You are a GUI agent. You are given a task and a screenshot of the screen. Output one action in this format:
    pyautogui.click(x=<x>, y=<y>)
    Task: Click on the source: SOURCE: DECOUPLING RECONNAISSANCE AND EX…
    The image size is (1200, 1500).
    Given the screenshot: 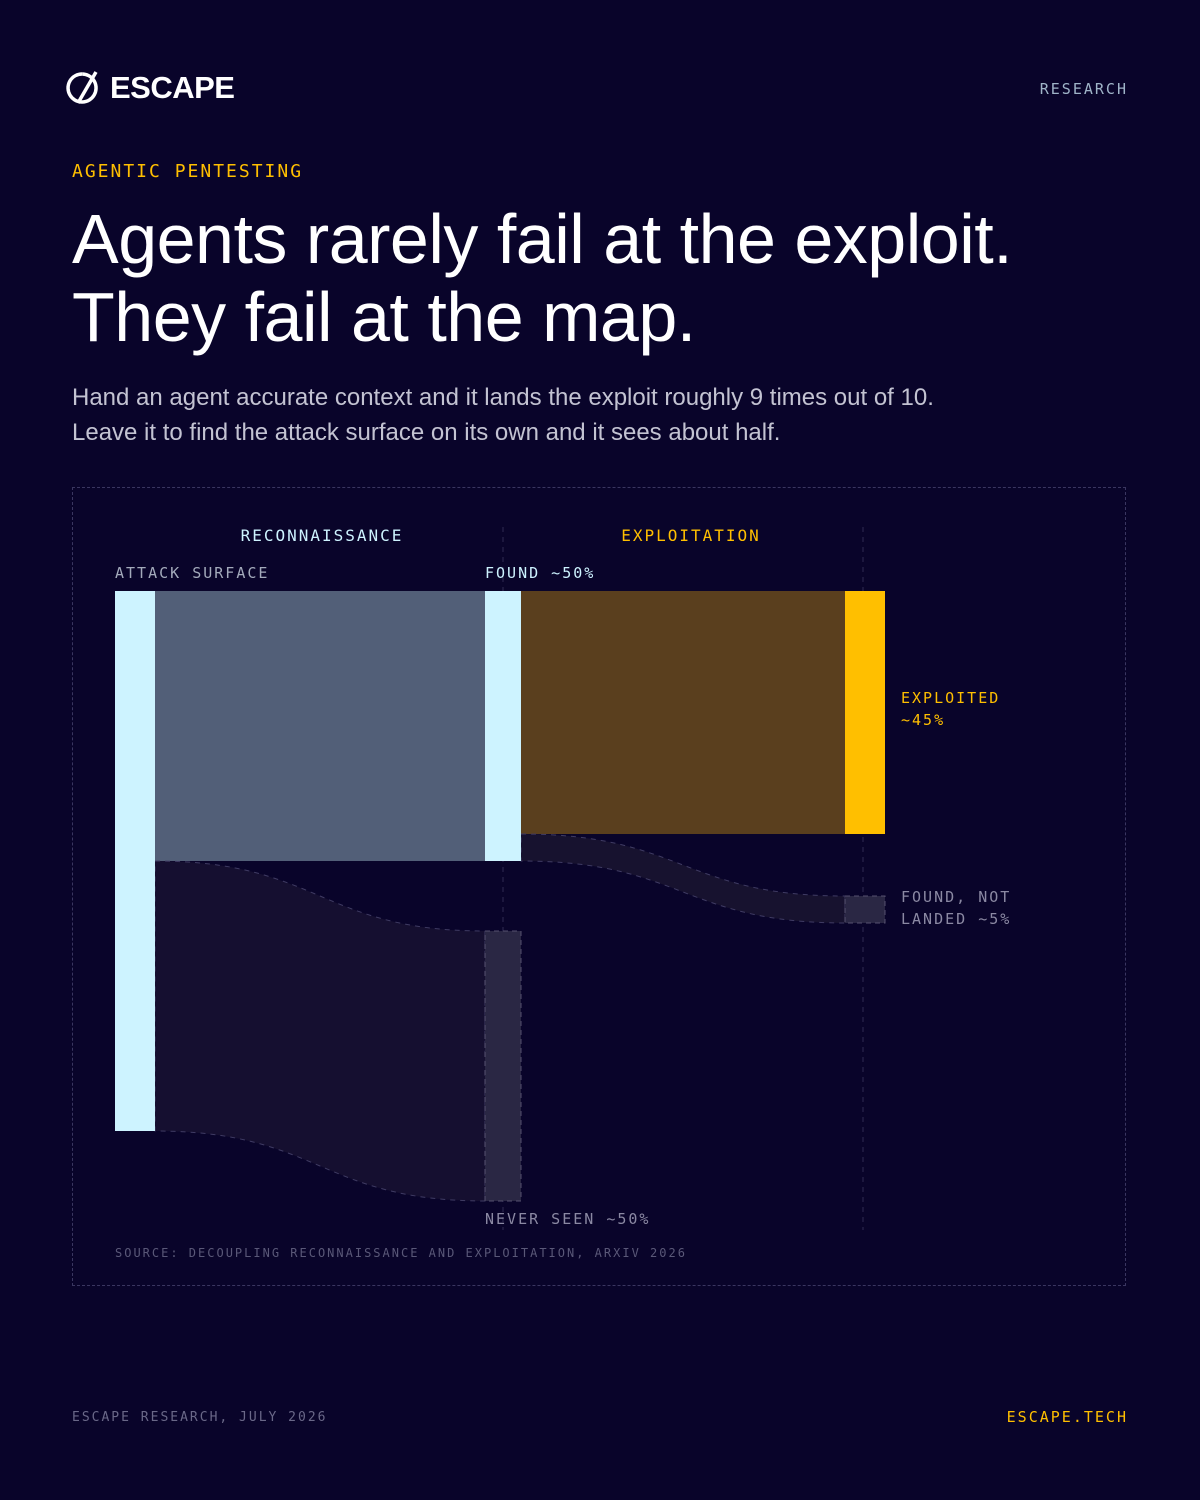 What is the action you would take?
    pyautogui.click(x=401, y=1253)
    